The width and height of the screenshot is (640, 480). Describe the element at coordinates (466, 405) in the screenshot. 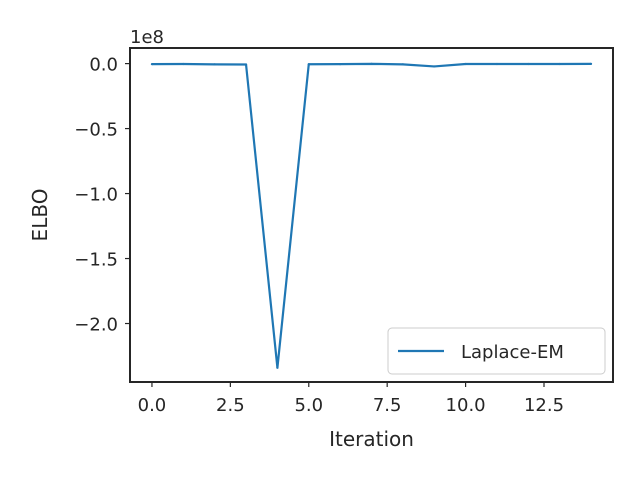

I see `x-tick-label: 10.0` at that location.